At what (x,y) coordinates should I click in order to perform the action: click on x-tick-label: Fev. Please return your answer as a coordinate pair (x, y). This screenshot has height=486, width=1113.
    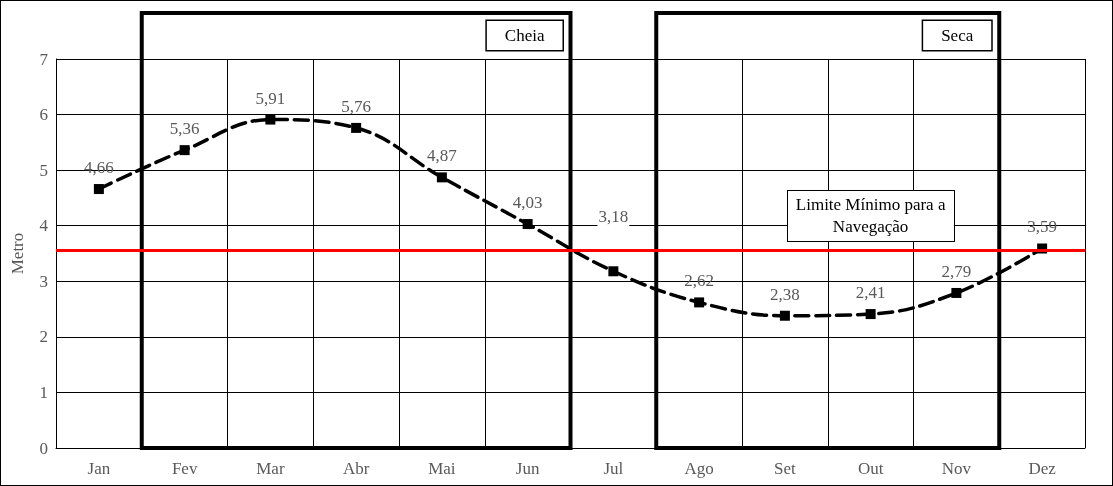
    Looking at the image, I should click on (184, 468).